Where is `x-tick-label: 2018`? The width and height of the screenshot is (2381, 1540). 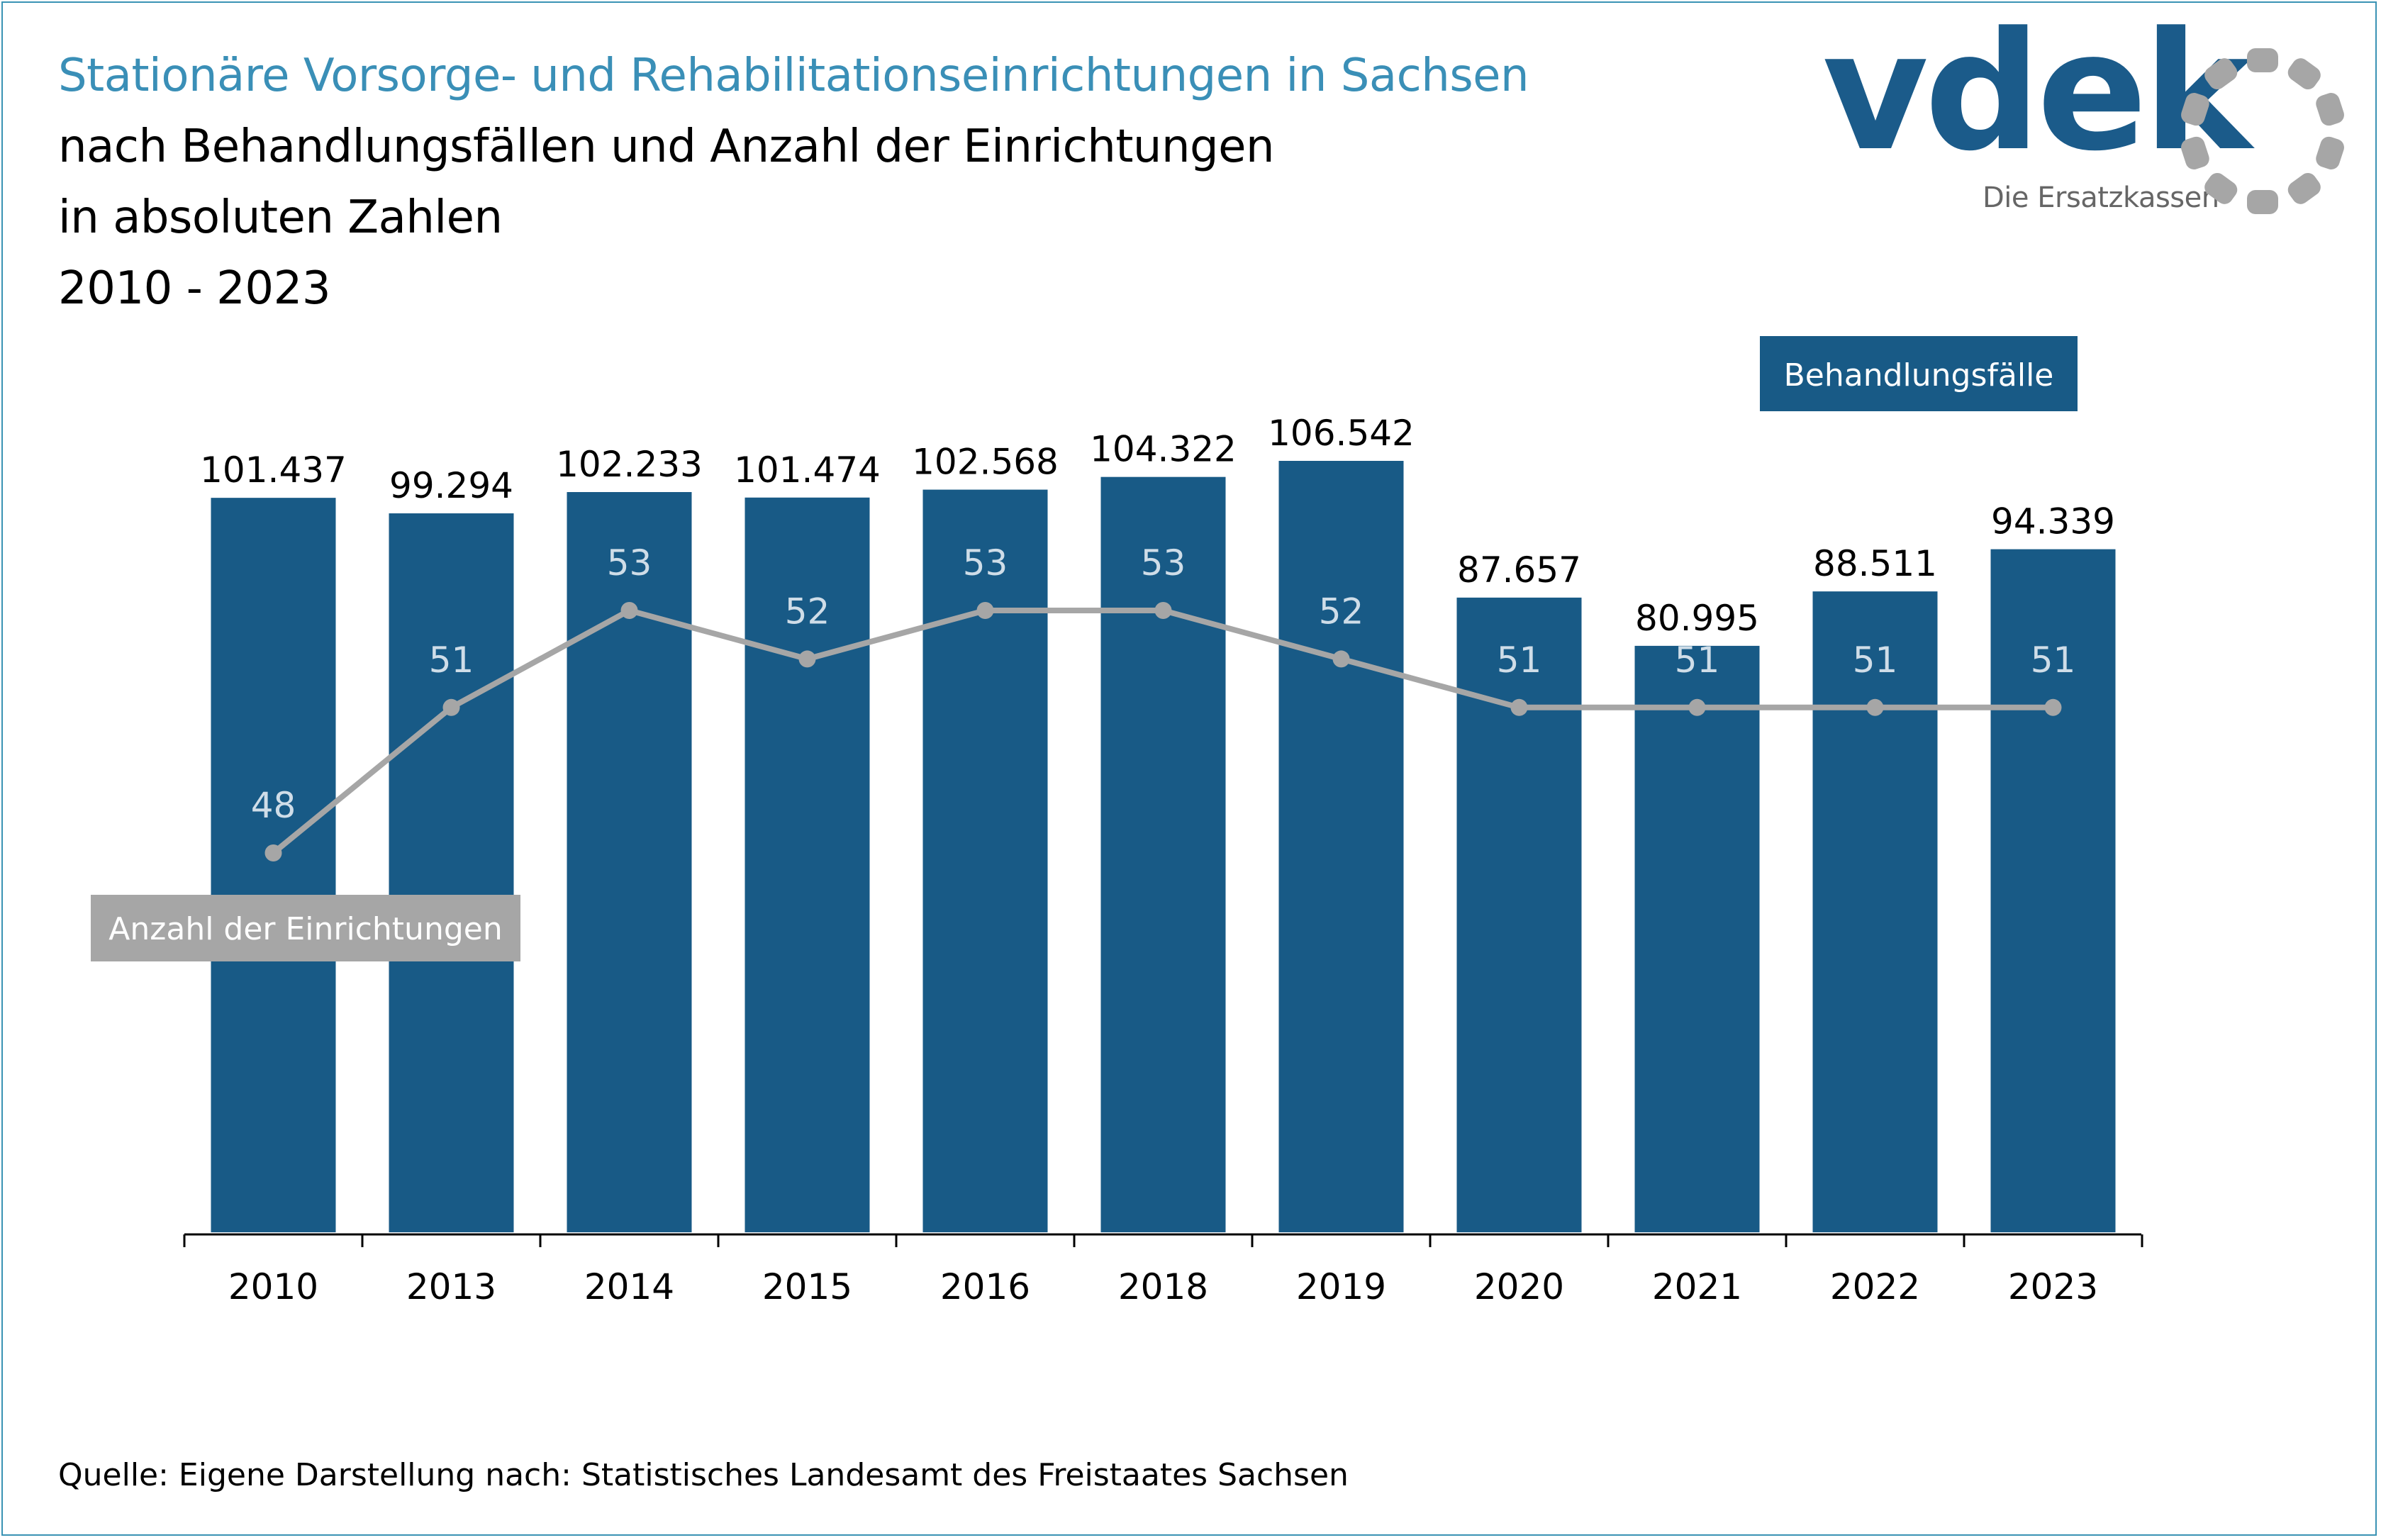 x-tick-label: 2018 is located at coordinates (1163, 1286).